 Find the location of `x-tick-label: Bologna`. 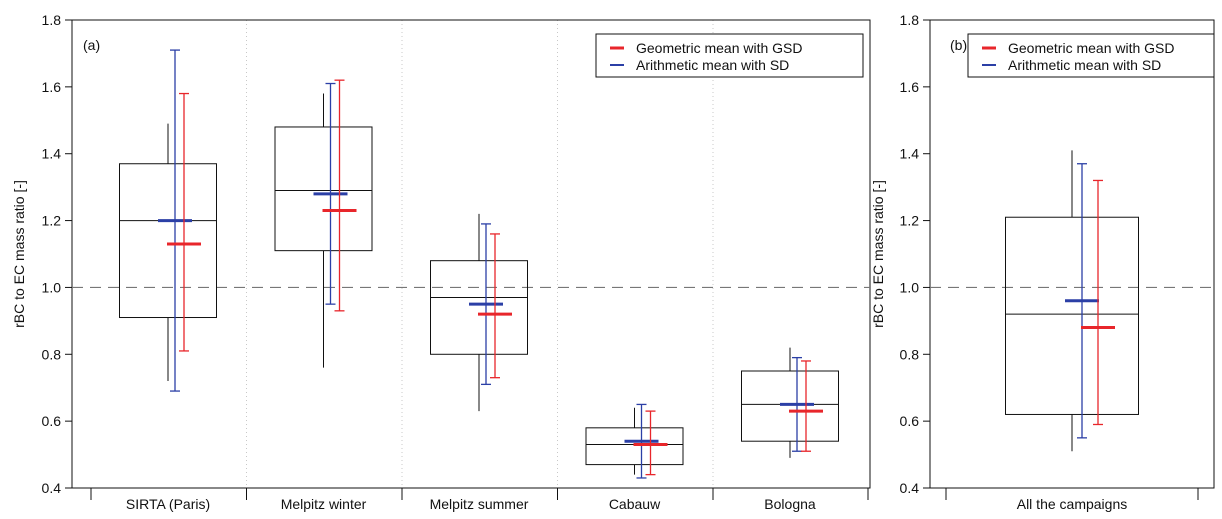

x-tick-label: Bologna is located at coordinates (790, 504).